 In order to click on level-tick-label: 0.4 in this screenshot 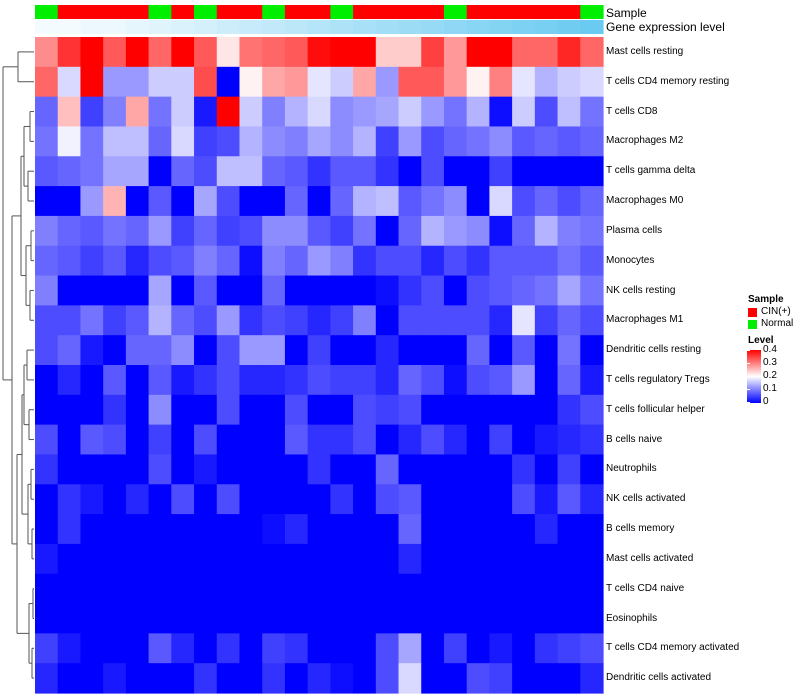, I will do `click(770, 349)`.